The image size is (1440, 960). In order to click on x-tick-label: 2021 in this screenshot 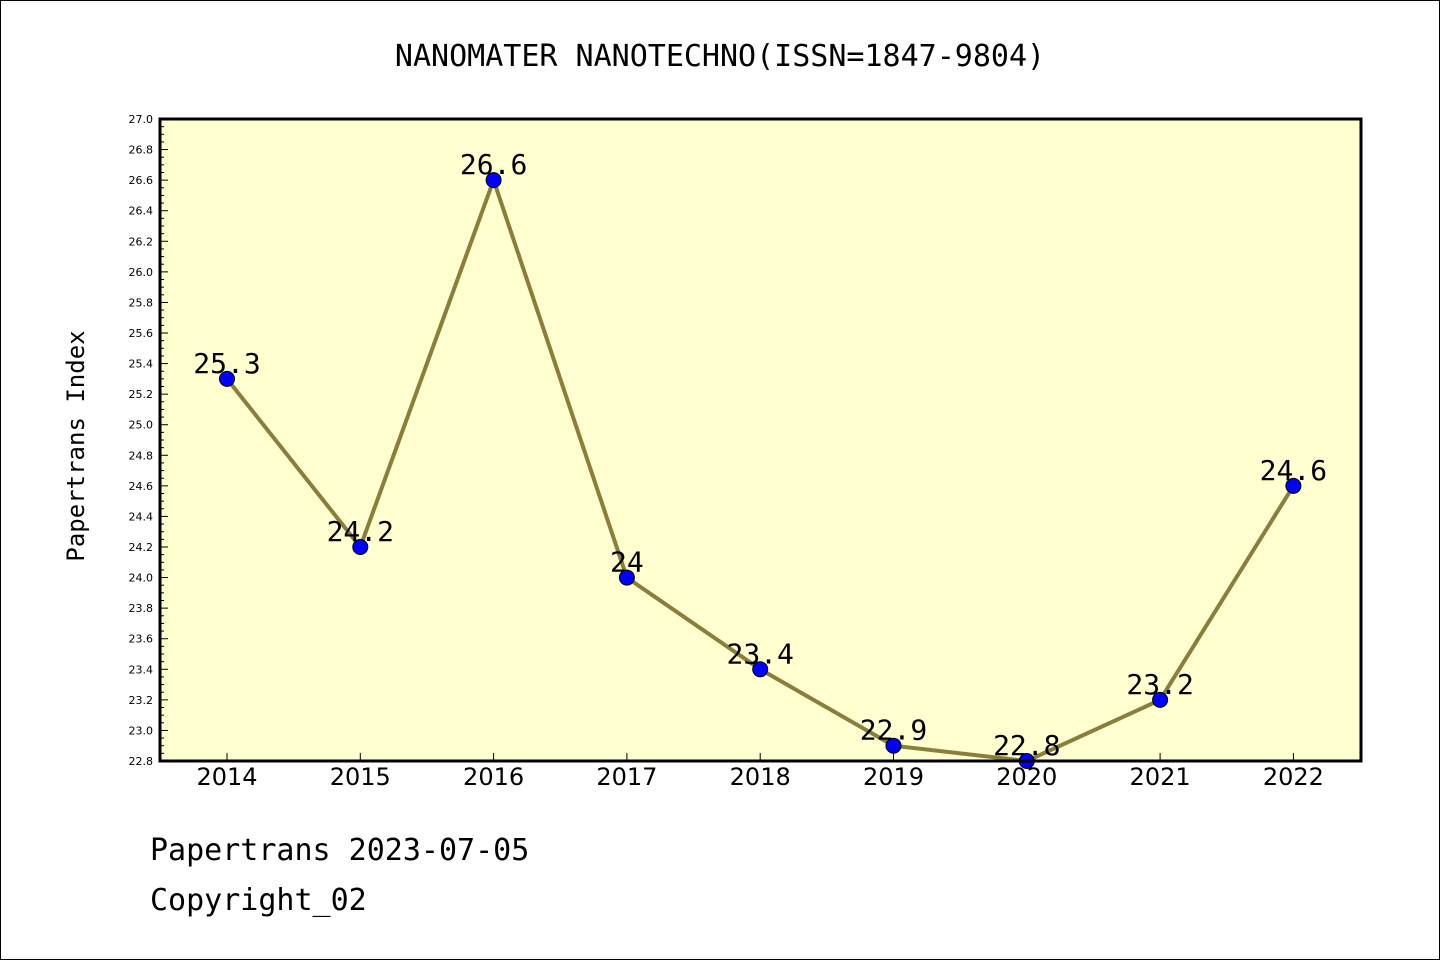, I will do `click(1160, 777)`.